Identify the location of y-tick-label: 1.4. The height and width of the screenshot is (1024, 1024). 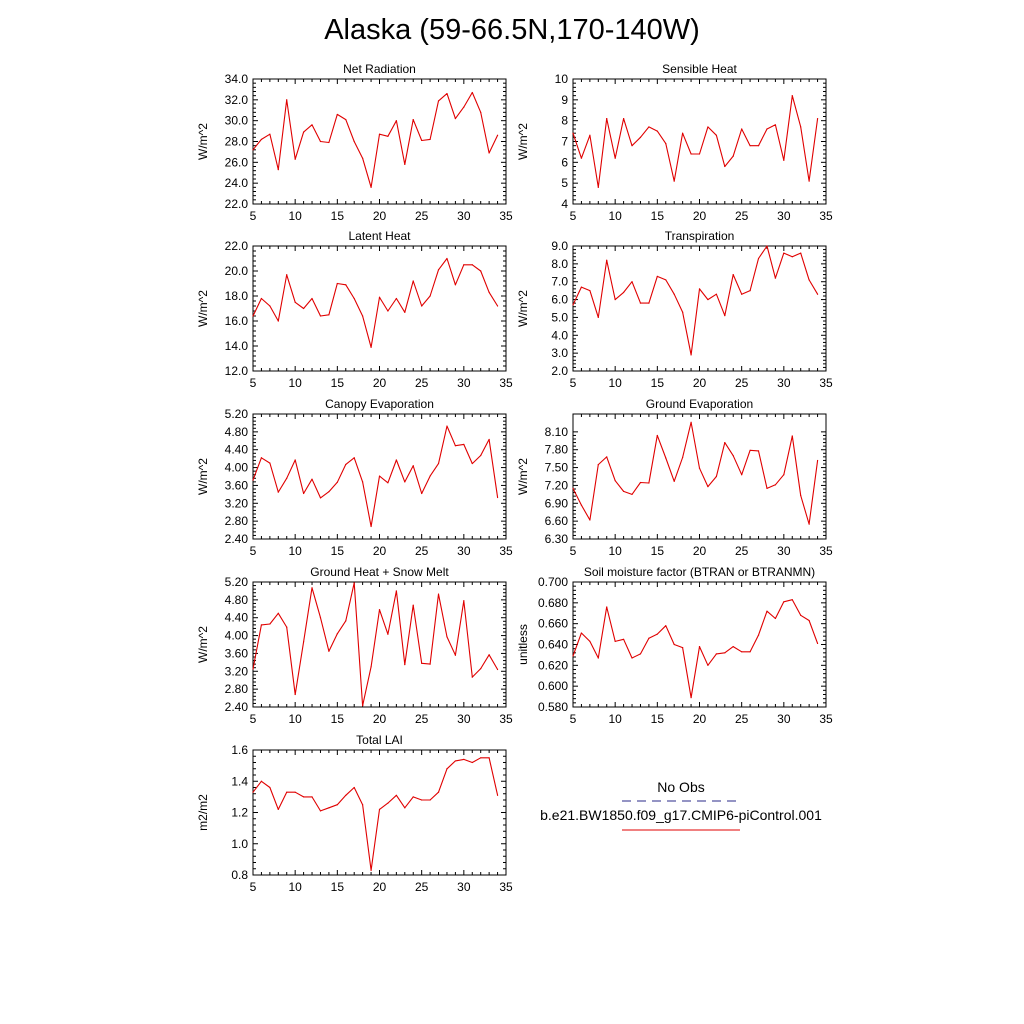
(239, 781).